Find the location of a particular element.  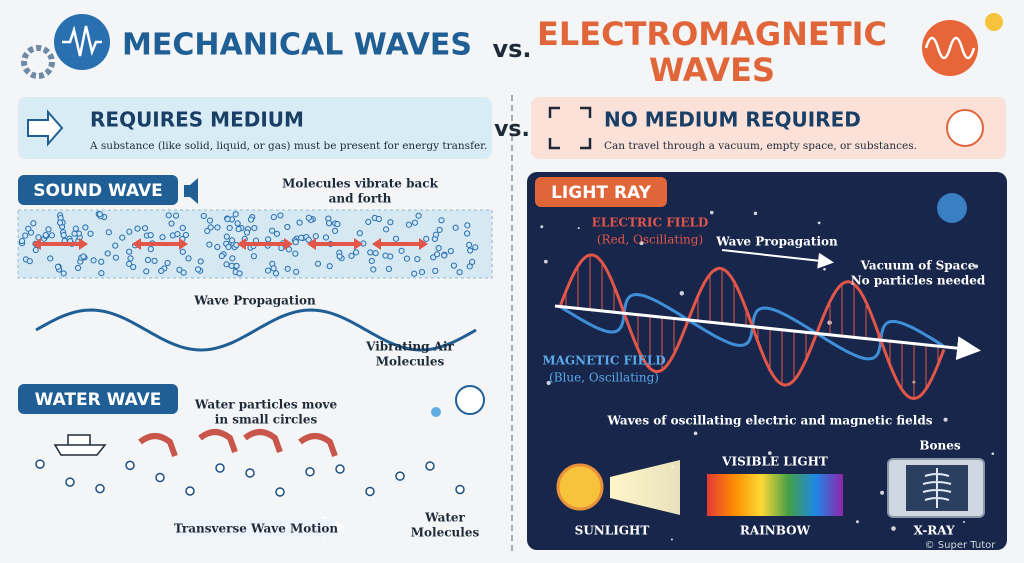

section-pill is located at coordinates (98, 190).